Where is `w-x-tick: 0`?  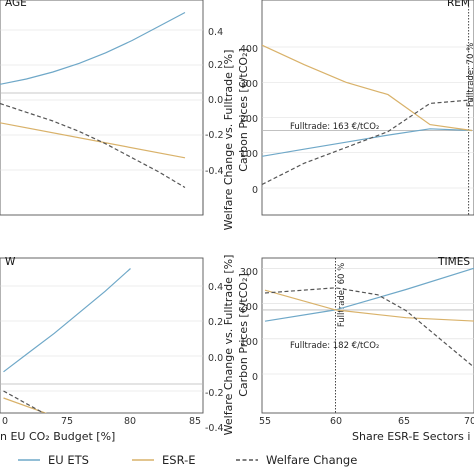 w-x-tick: 0 is located at coordinates (5, 421).